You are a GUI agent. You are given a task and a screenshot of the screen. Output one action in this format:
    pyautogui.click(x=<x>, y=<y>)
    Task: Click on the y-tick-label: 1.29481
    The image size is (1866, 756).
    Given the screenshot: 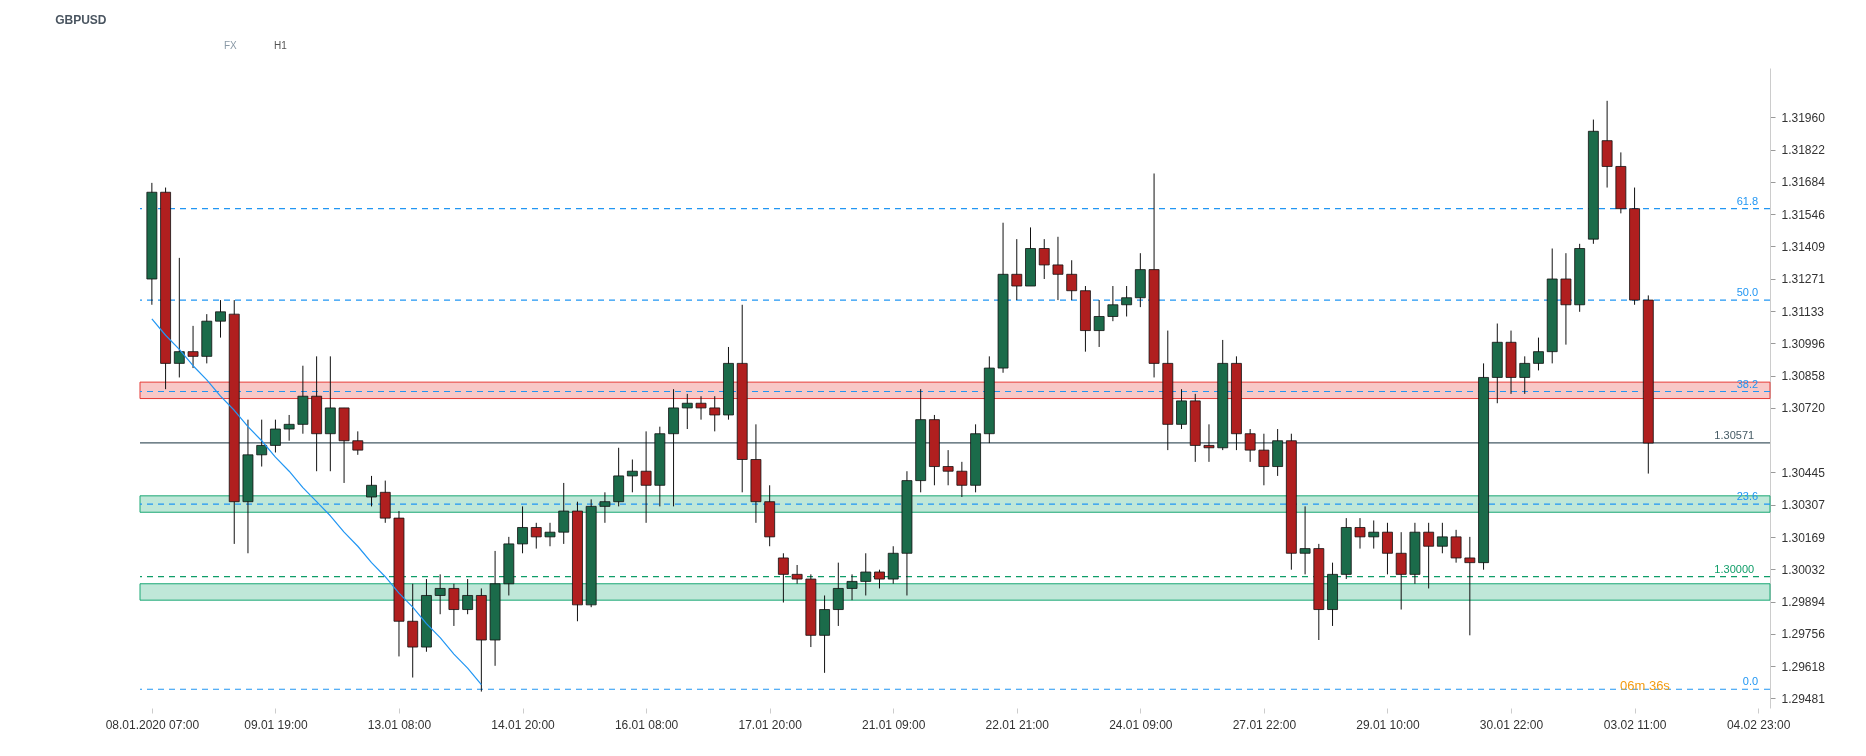 What is the action you would take?
    pyautogui.click(x=1803, y=698)
    